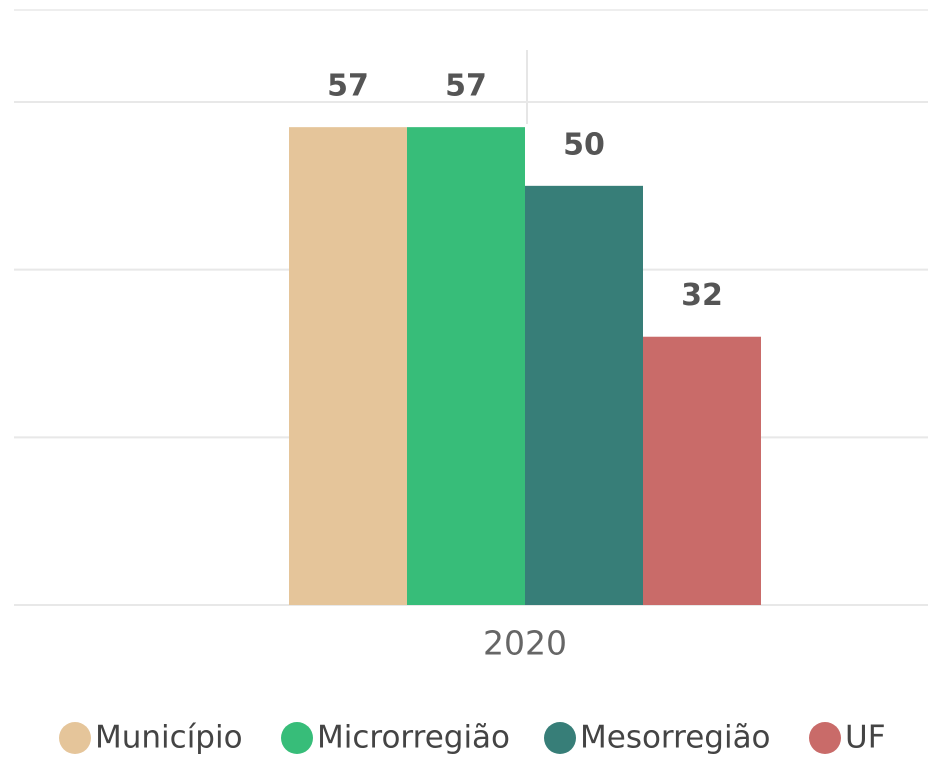  Describe the element at coordinates (525, 643) in the screenshot. I see `x-tick-label: 2020` at that location.